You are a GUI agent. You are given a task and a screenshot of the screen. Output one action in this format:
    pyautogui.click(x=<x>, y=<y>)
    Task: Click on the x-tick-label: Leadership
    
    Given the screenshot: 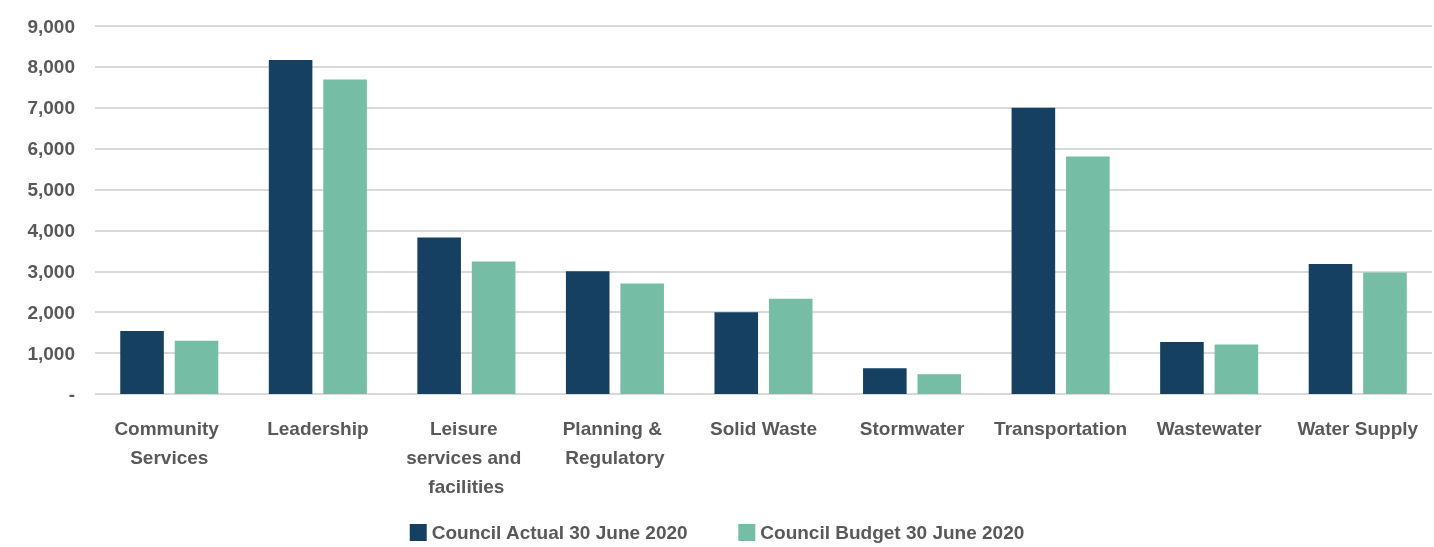 What is the action you would take?
    pyautogui.click(x=318, y=428)
    